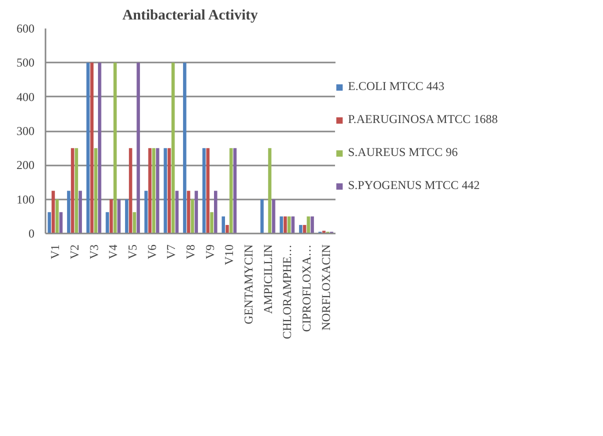 Image resolution: width=603 pixels, height=436 pixels. Describe the element at coordinates (151, 252) in the screenshot. I see `x-tick-label: V6` at that location.